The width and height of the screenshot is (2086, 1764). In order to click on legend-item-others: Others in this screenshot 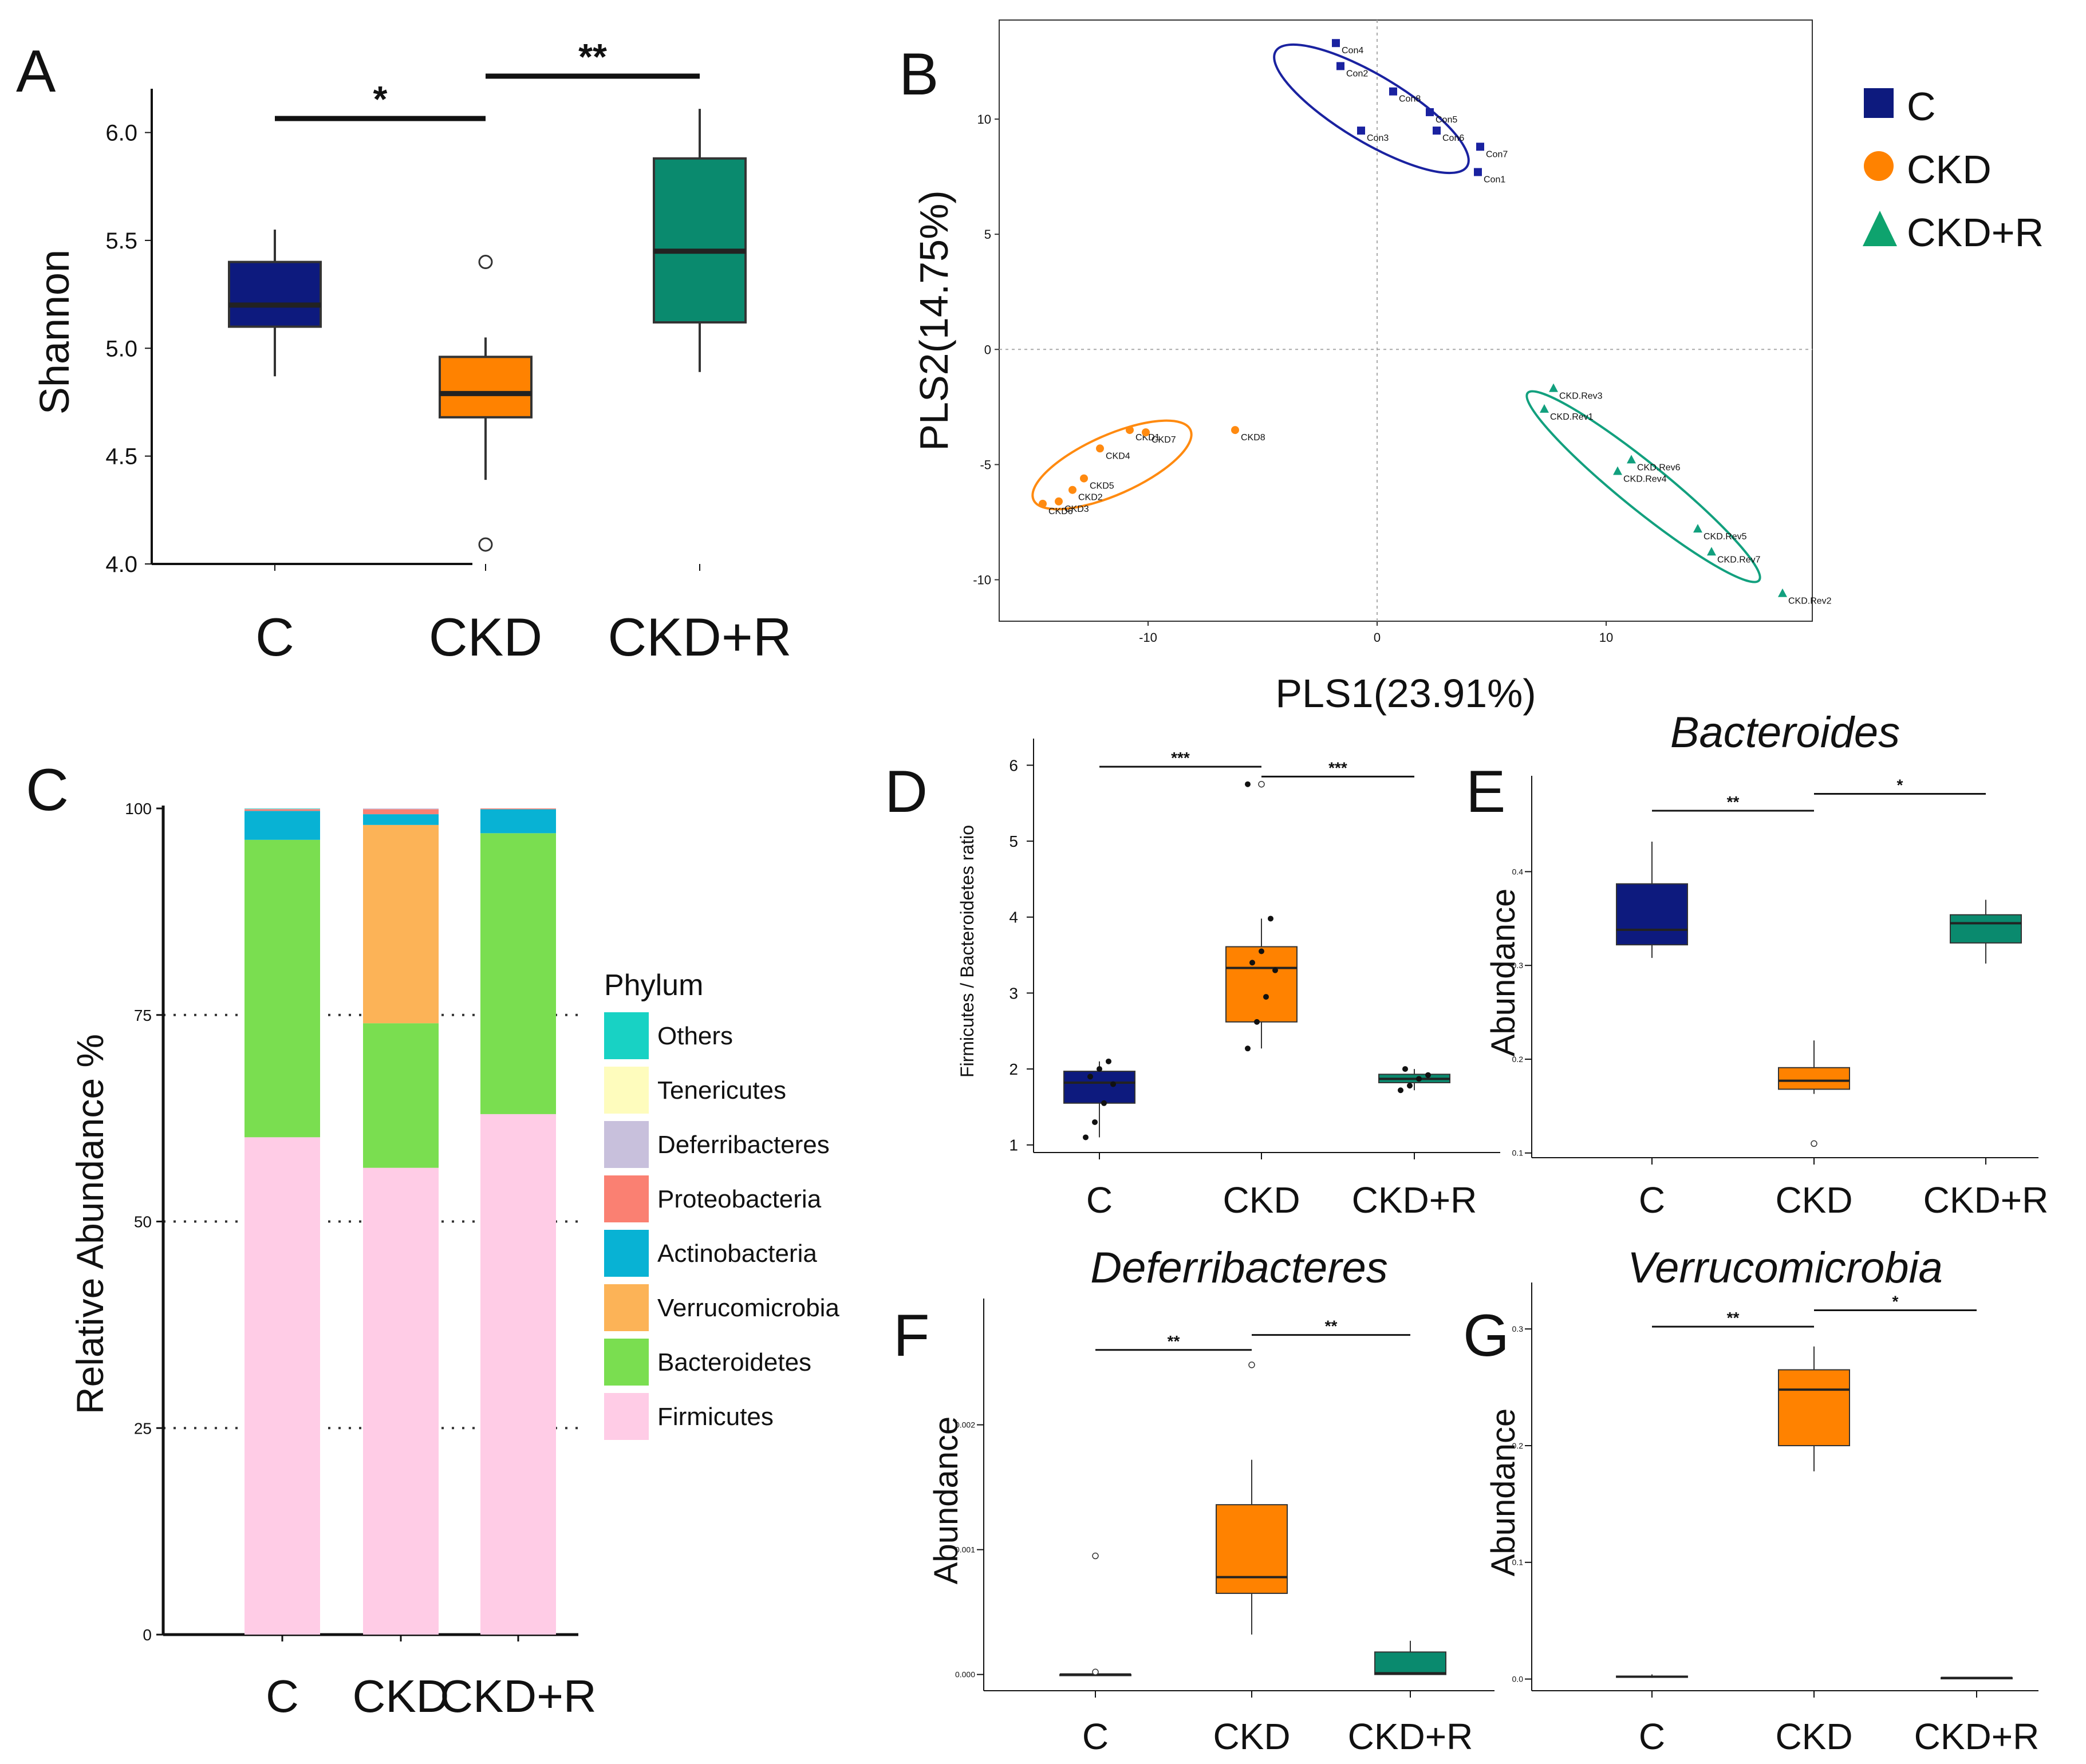, I will do `click(668, 1035)`.